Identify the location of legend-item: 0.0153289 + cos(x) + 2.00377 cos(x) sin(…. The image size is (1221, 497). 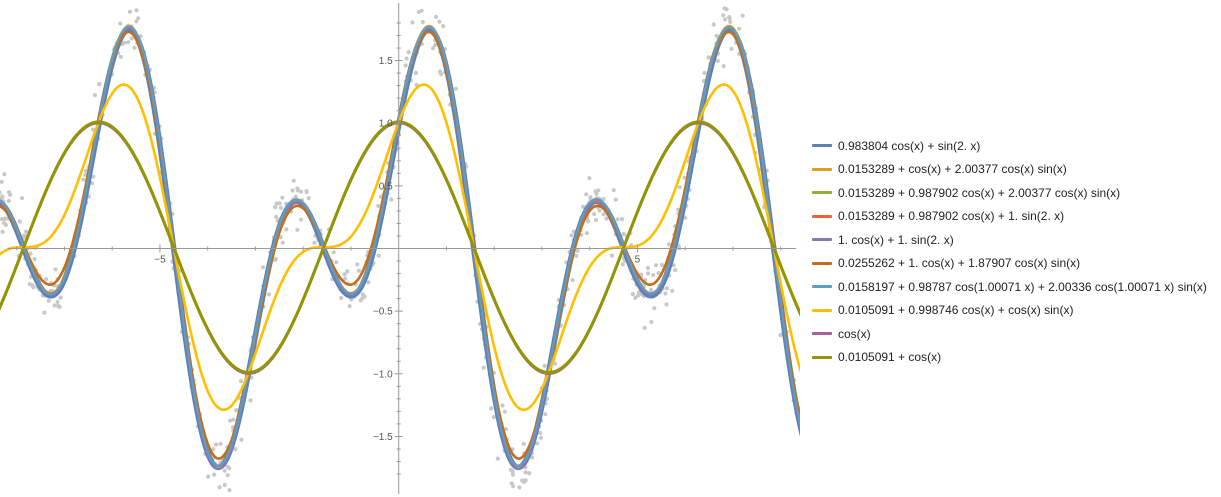
(1014, 170).